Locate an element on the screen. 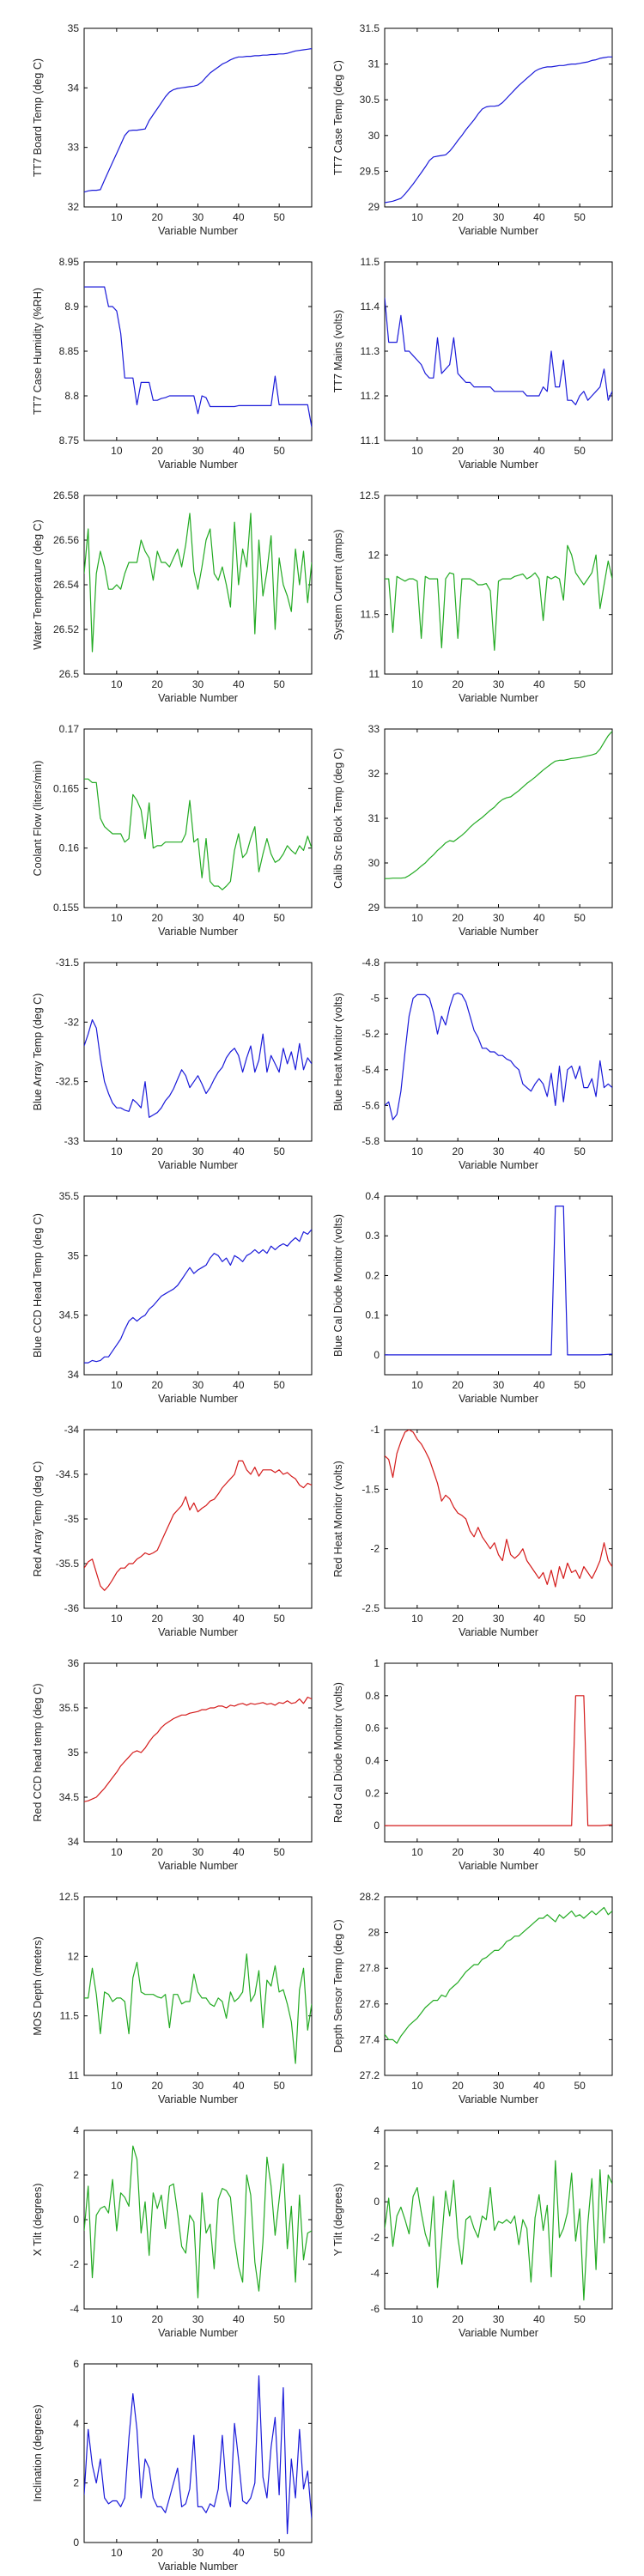 This screenshot has width=644, height=2576. y-tick-label: -35 is located at coordinates (72, 1519).